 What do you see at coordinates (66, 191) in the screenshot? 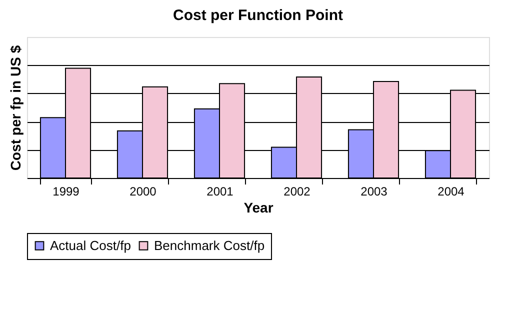
I see `x-tick-label: 1999` at bounding box center [66, 191].